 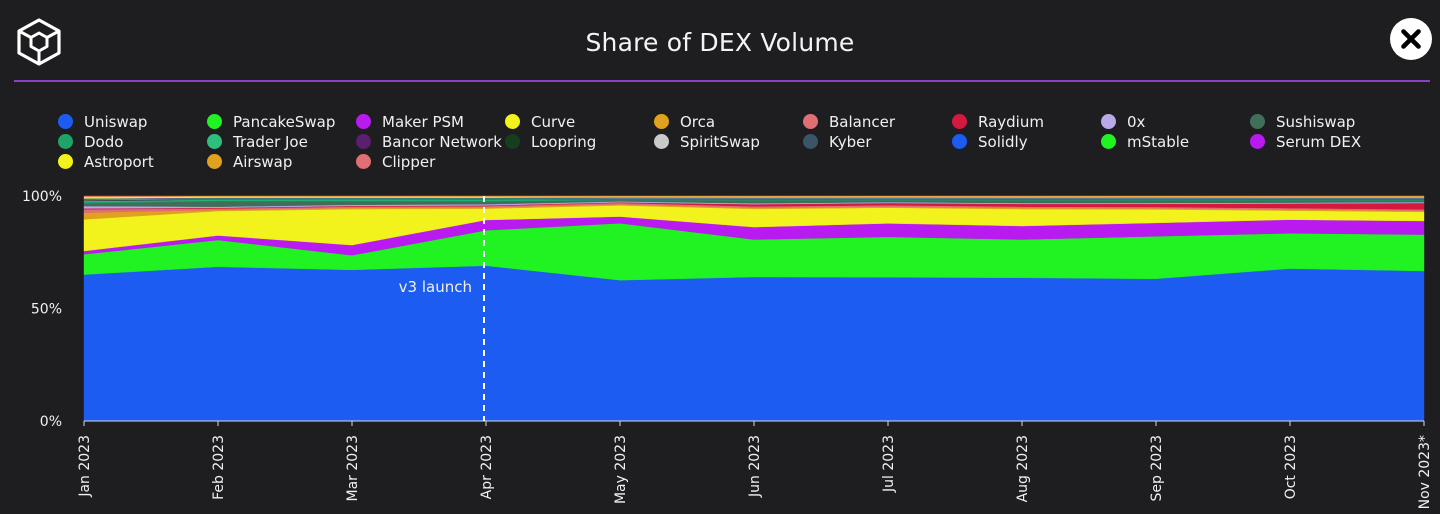 I want to click on legend-item-serum-dex: Serum DEX, so click(x=1324, y=141).